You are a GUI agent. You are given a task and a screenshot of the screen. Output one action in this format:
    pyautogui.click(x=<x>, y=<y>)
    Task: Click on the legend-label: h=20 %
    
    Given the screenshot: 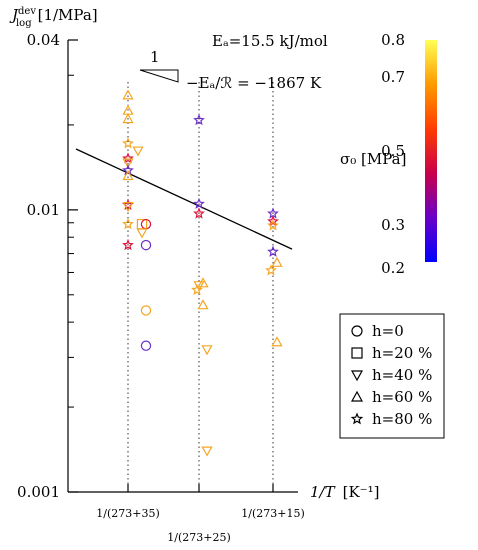 What is the action you would take?
    pyautogui.click(x=402, y=353)
    